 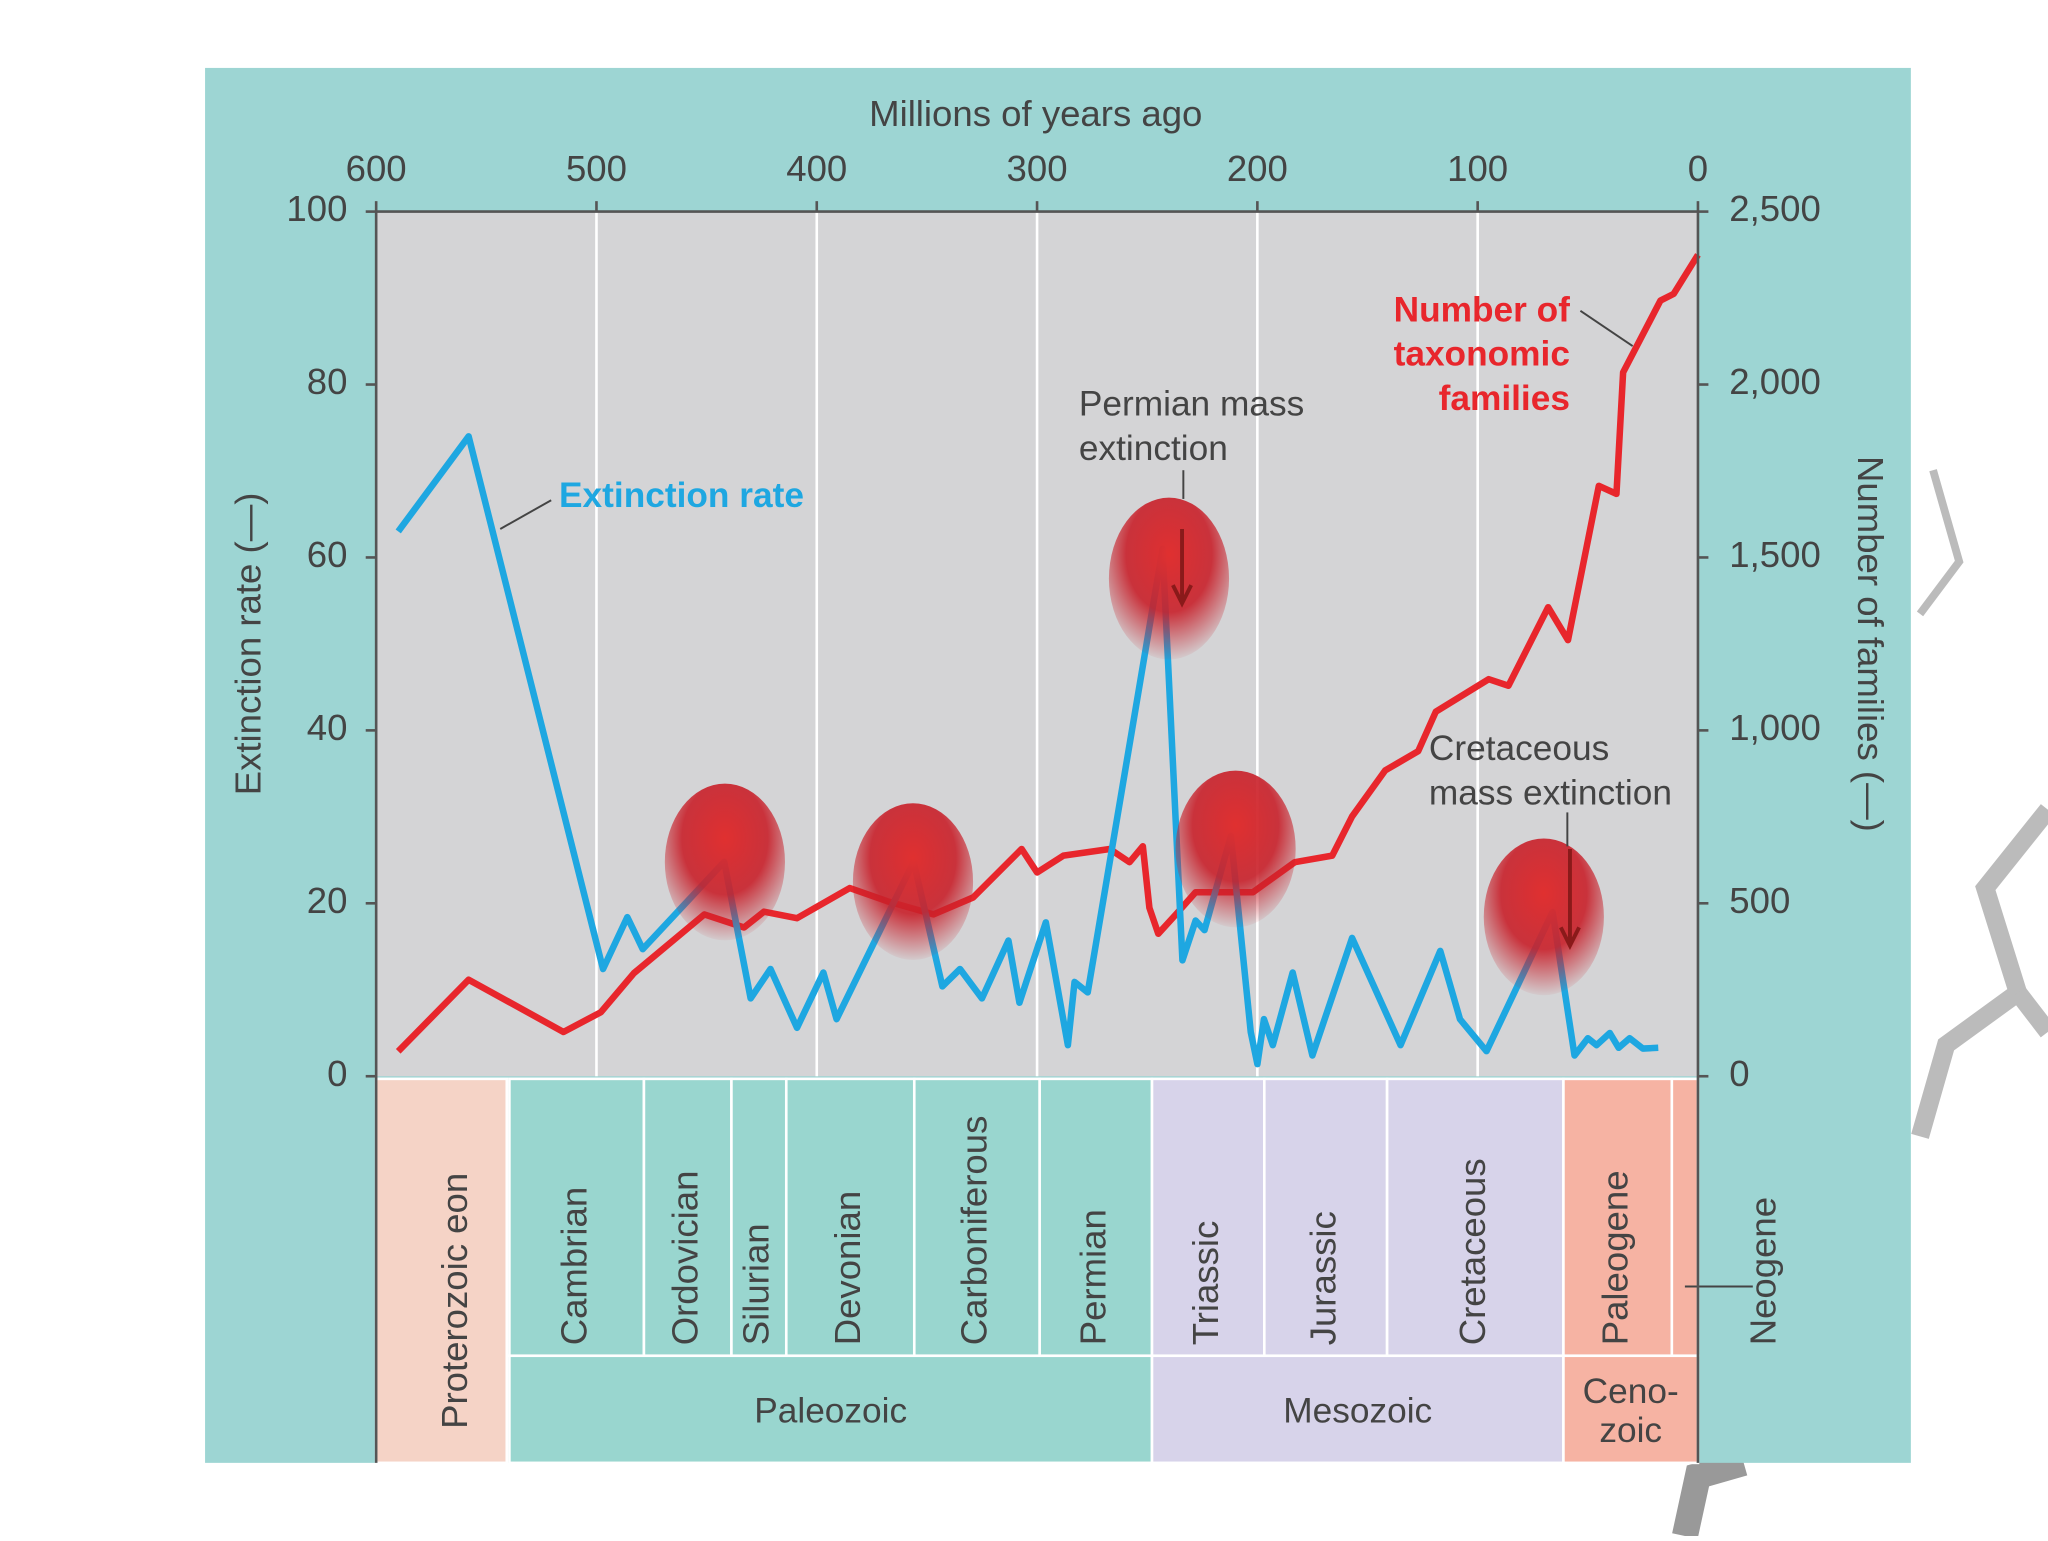 What do you see at coordinates (684, 1258) in the screenshot?
I see `period-label: Ordovician` at bounding box center [684, 1258].